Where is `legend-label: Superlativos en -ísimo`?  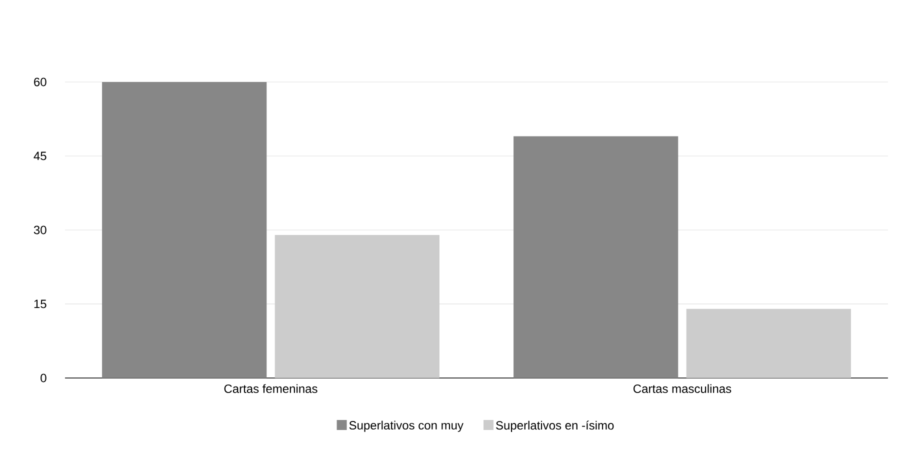 legend-label: Superlativos en -ísimo is located at coordinates (555, 426).